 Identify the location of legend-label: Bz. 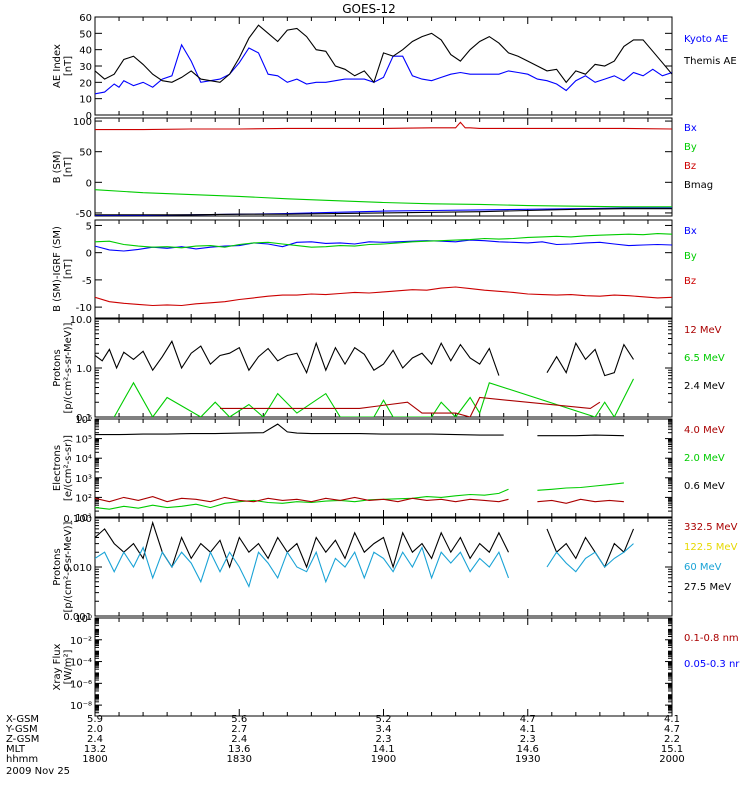
(690, 281).